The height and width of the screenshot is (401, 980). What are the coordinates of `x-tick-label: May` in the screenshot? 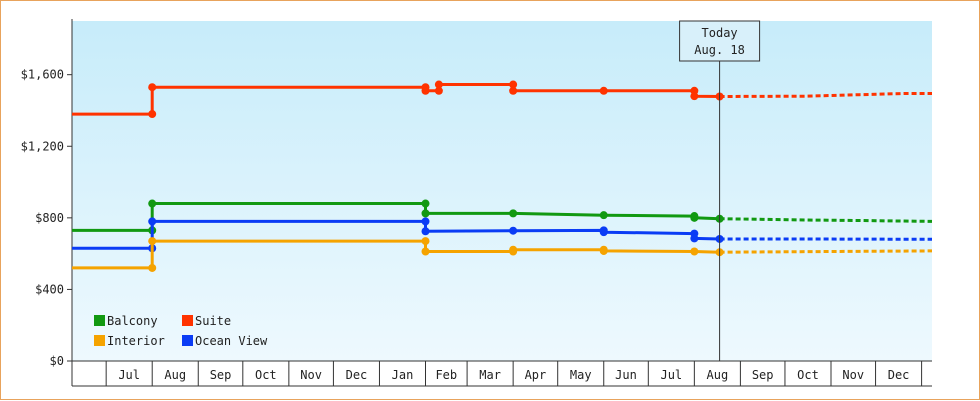 It's located at (581, 375).